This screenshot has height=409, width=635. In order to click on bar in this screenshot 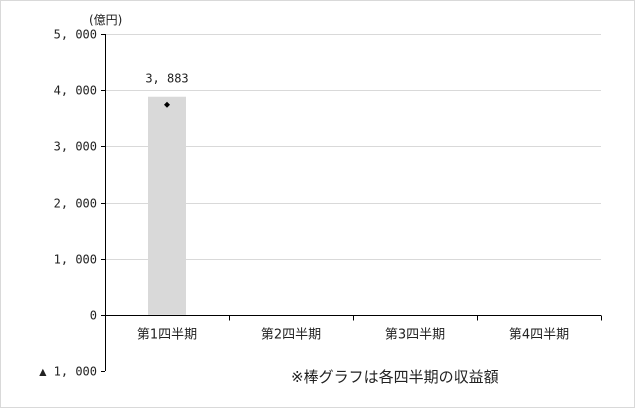, I will do `click(167, 205)`.